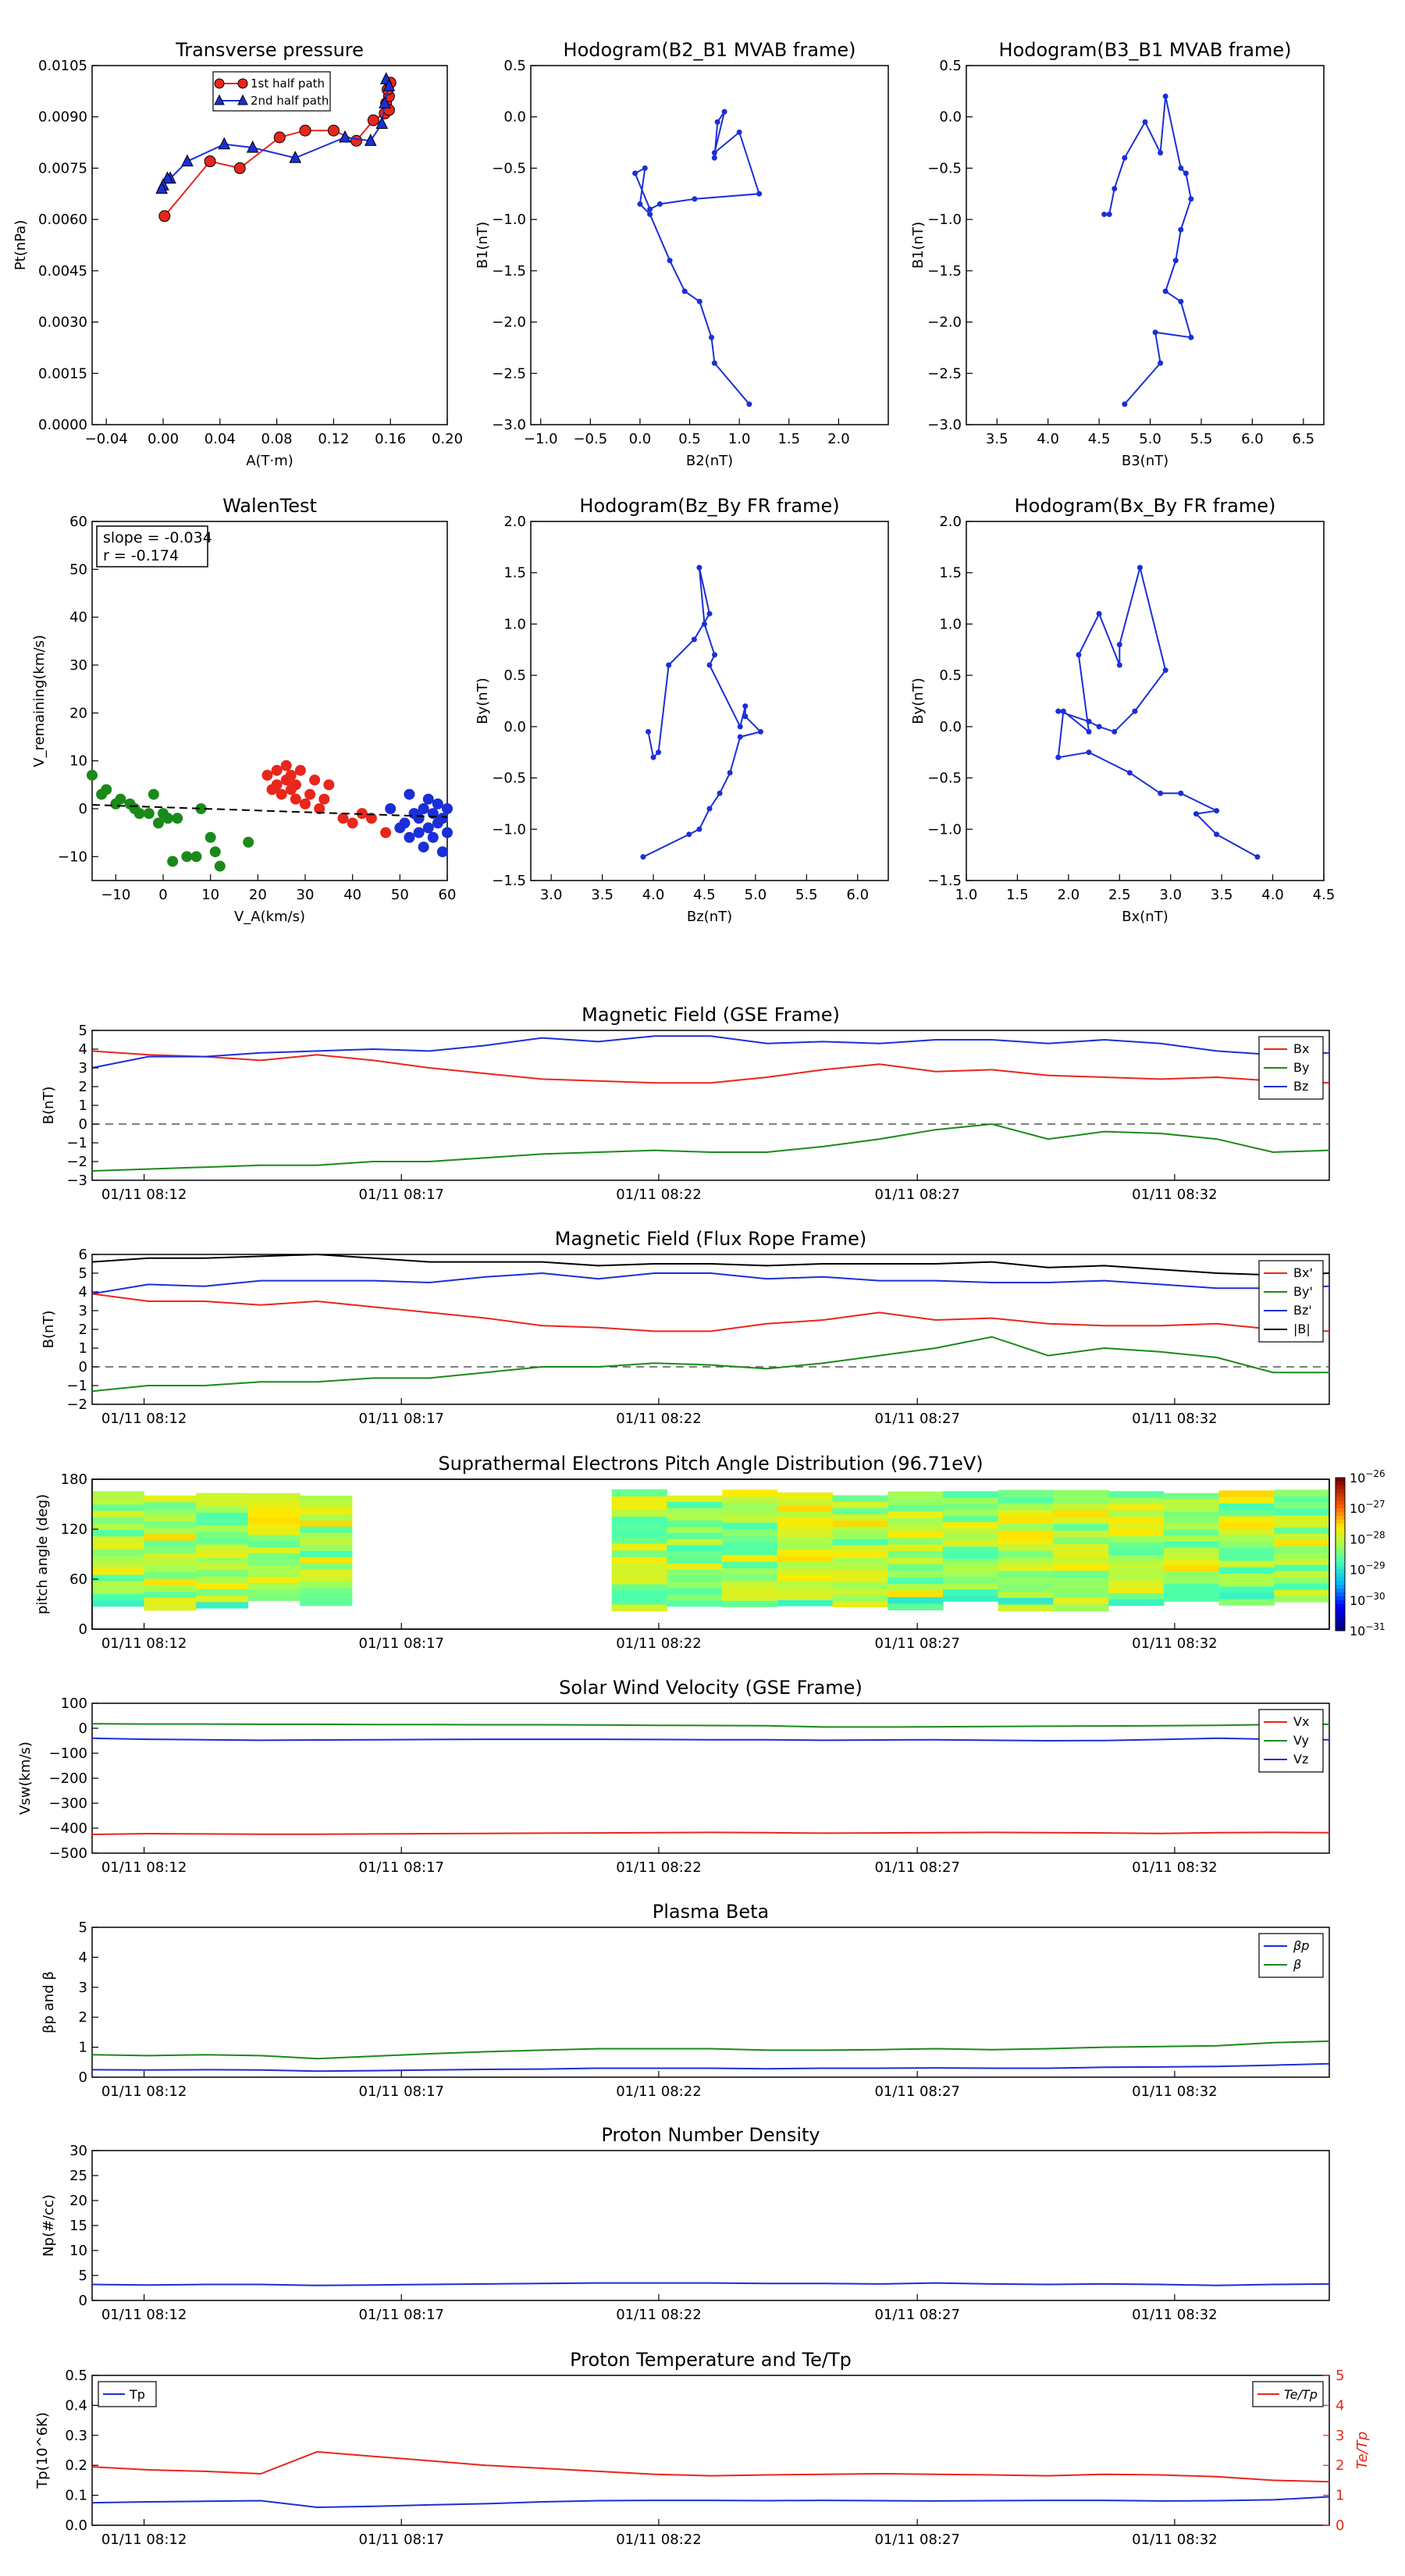 This screenshot has width=1405, height=2576. What do you see at coordinates (509, 271) in the screenshot?
I see `y-tick-label: −1.5` at bounding box center [509, 271].